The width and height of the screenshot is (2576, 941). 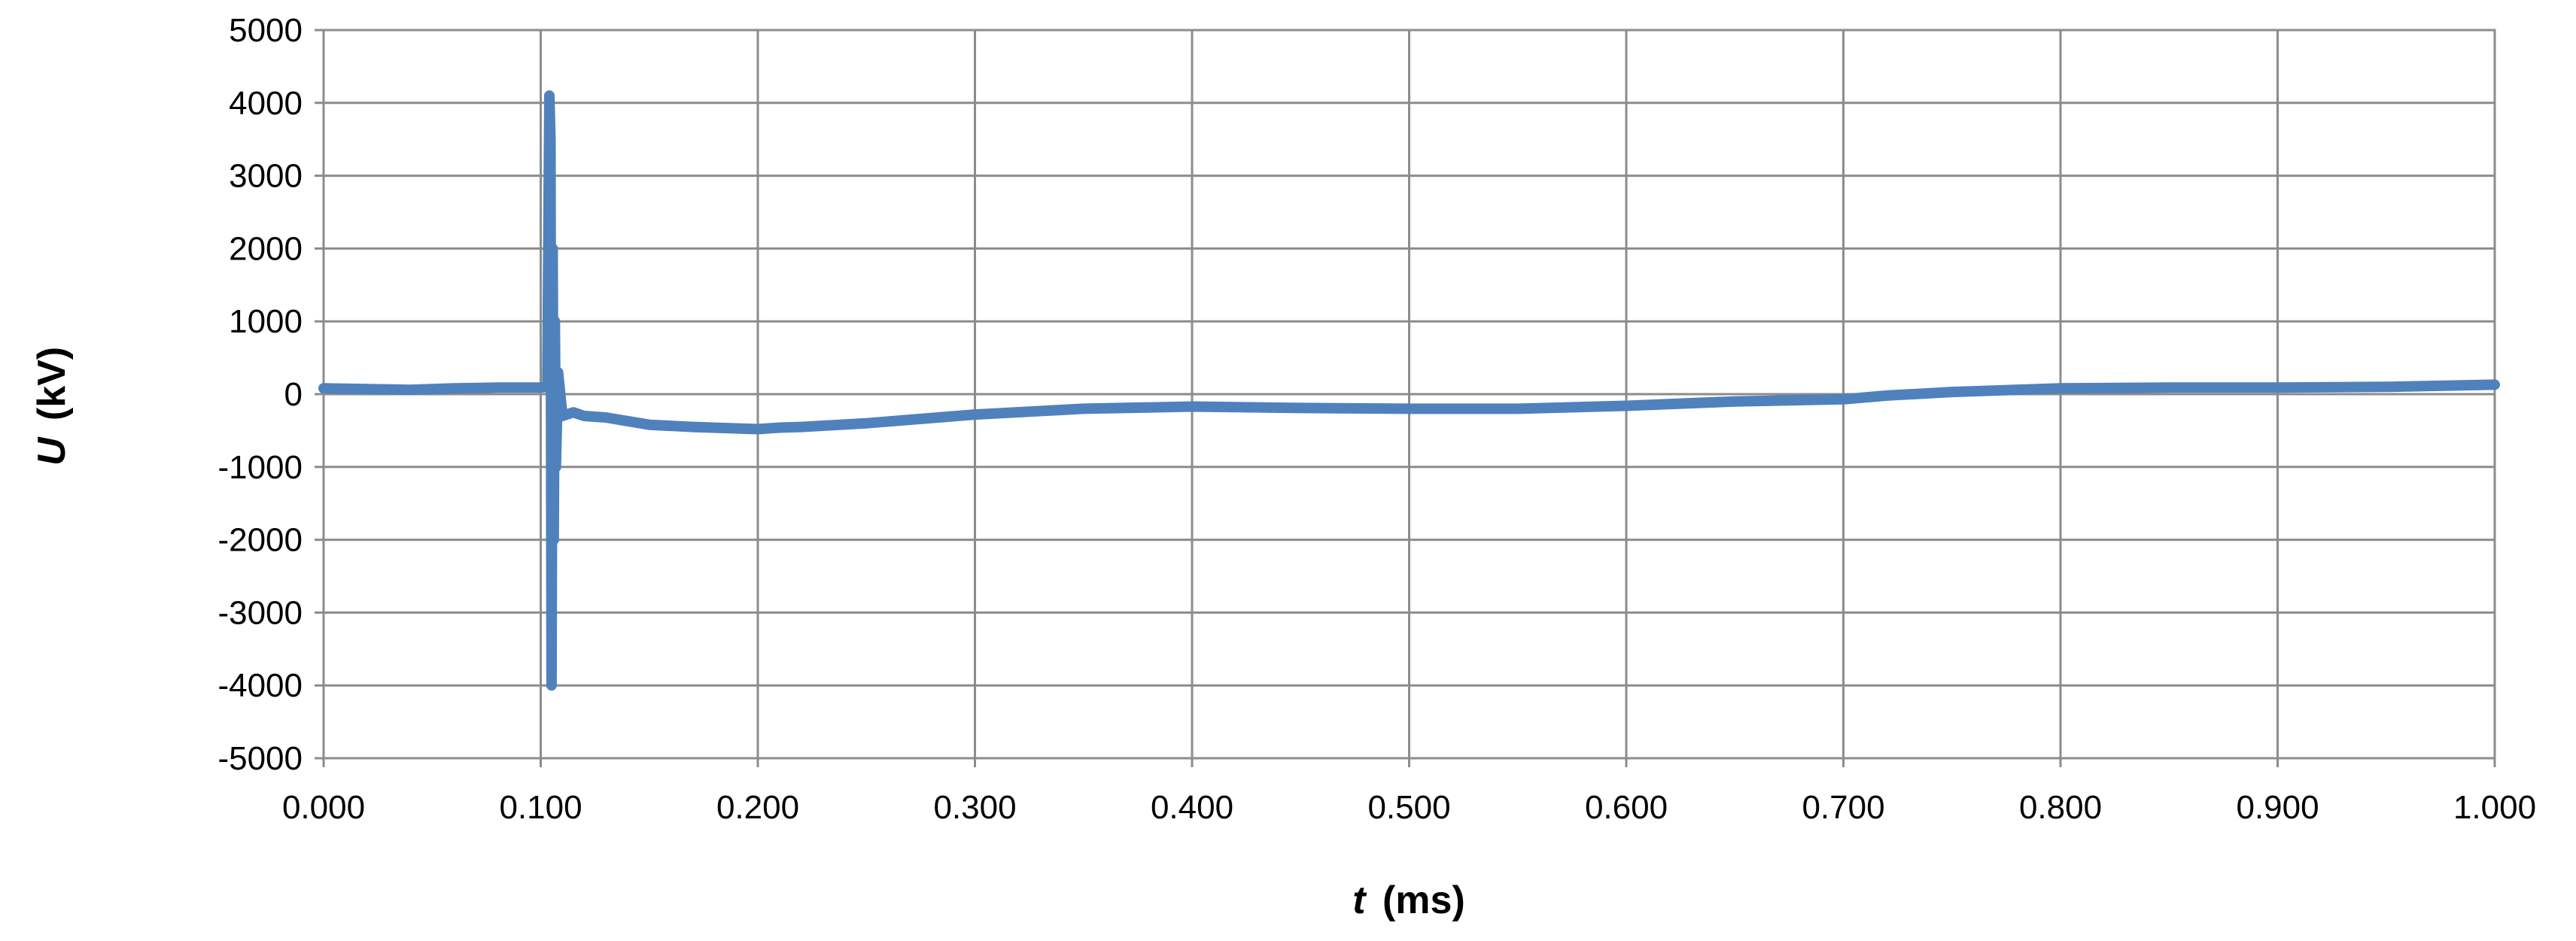 I want to click on x-axis-title: t (ms), so click(x=1408, y=900).